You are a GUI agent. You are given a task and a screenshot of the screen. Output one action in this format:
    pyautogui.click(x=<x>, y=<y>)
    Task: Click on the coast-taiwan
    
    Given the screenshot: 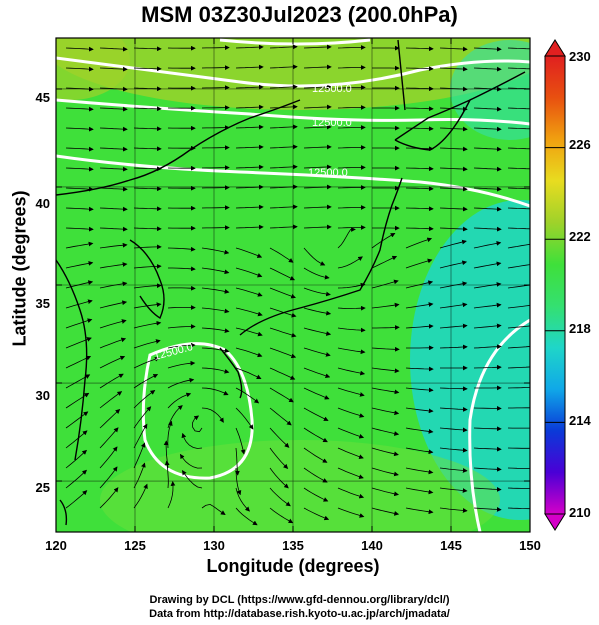 What is the action you would take?
    pyautogui.click(x=63, y=512)
    